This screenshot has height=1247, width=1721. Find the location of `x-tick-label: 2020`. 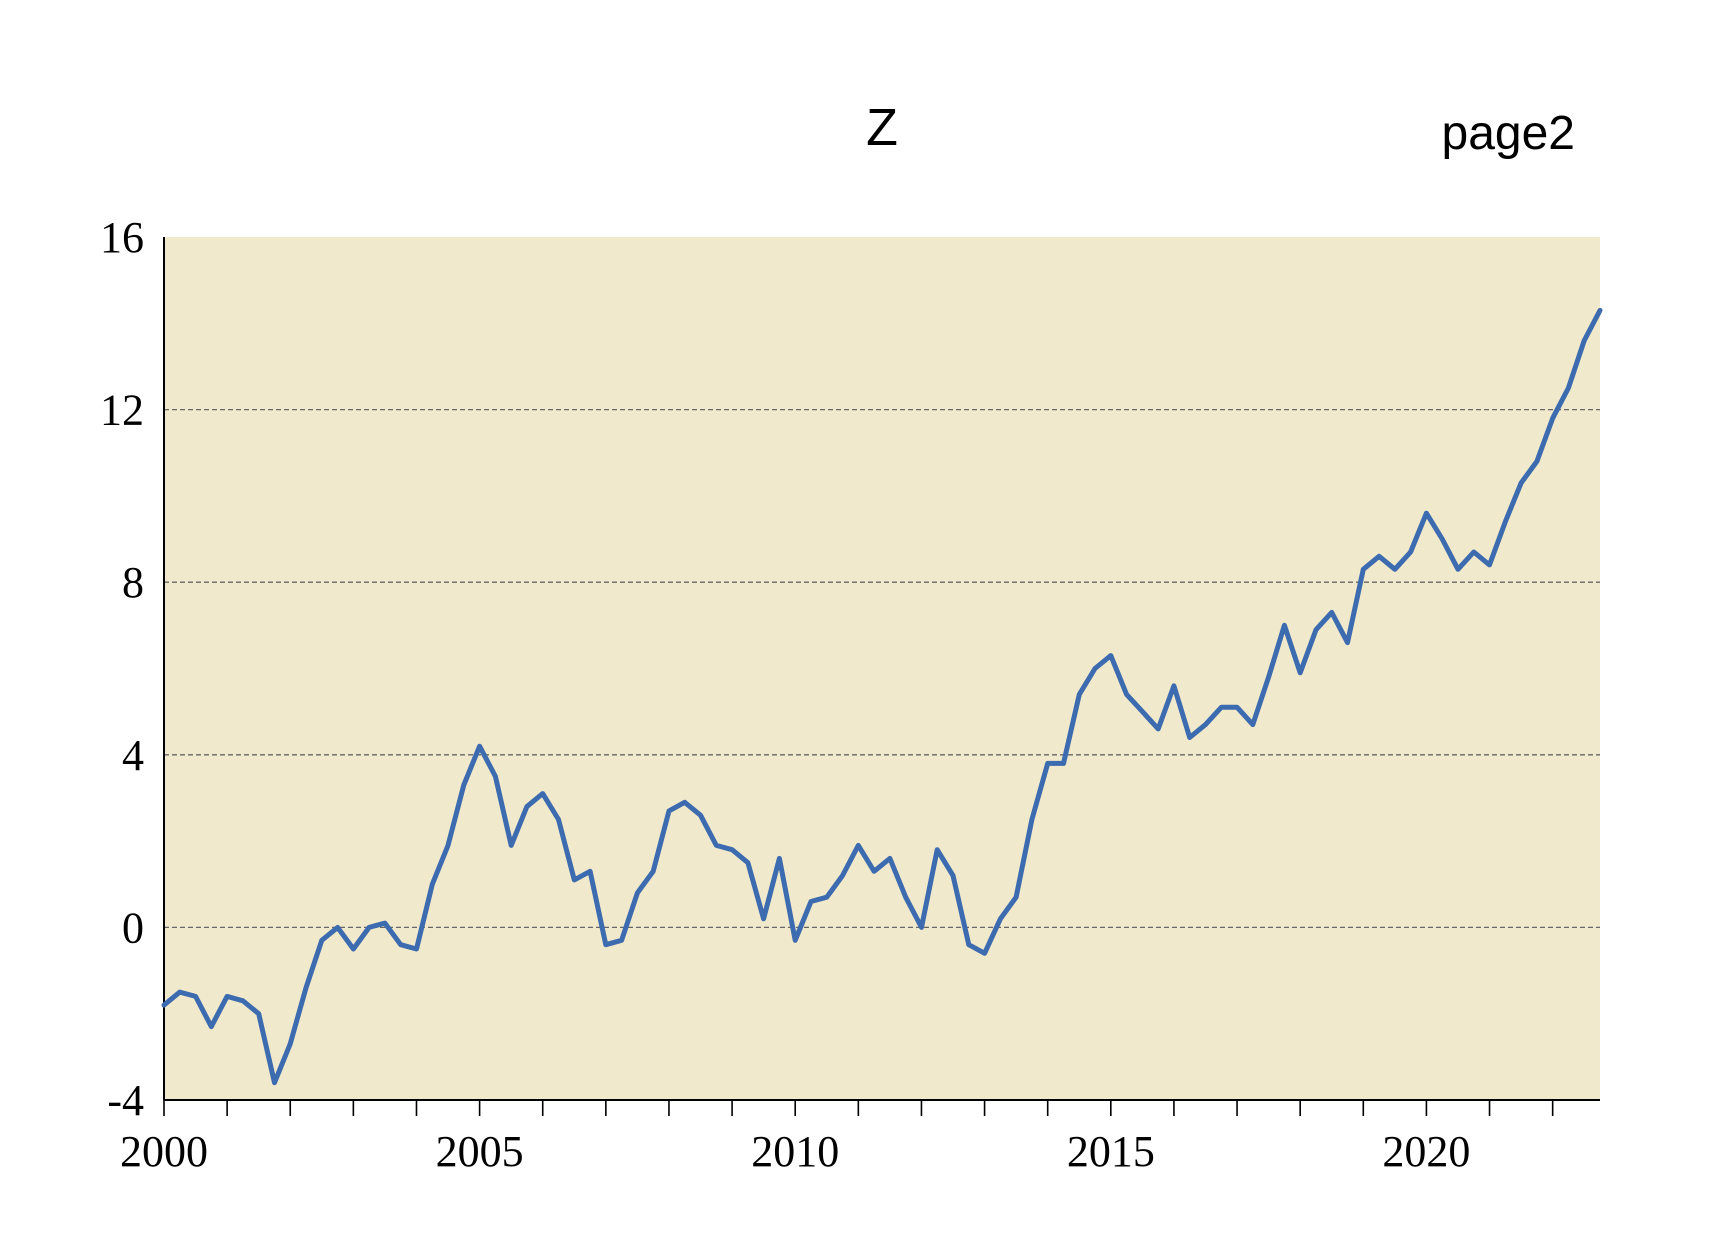

x-tick-label: 2020 is located at coordinates (1426, 1151).